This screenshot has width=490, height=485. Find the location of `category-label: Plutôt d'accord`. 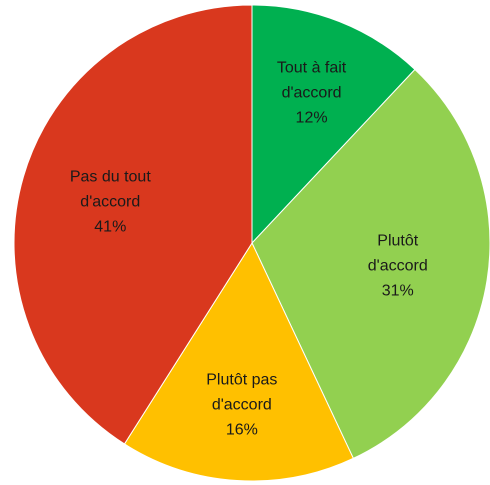

category-label: Plutôt d'accord is located at coordinates (397, 253).